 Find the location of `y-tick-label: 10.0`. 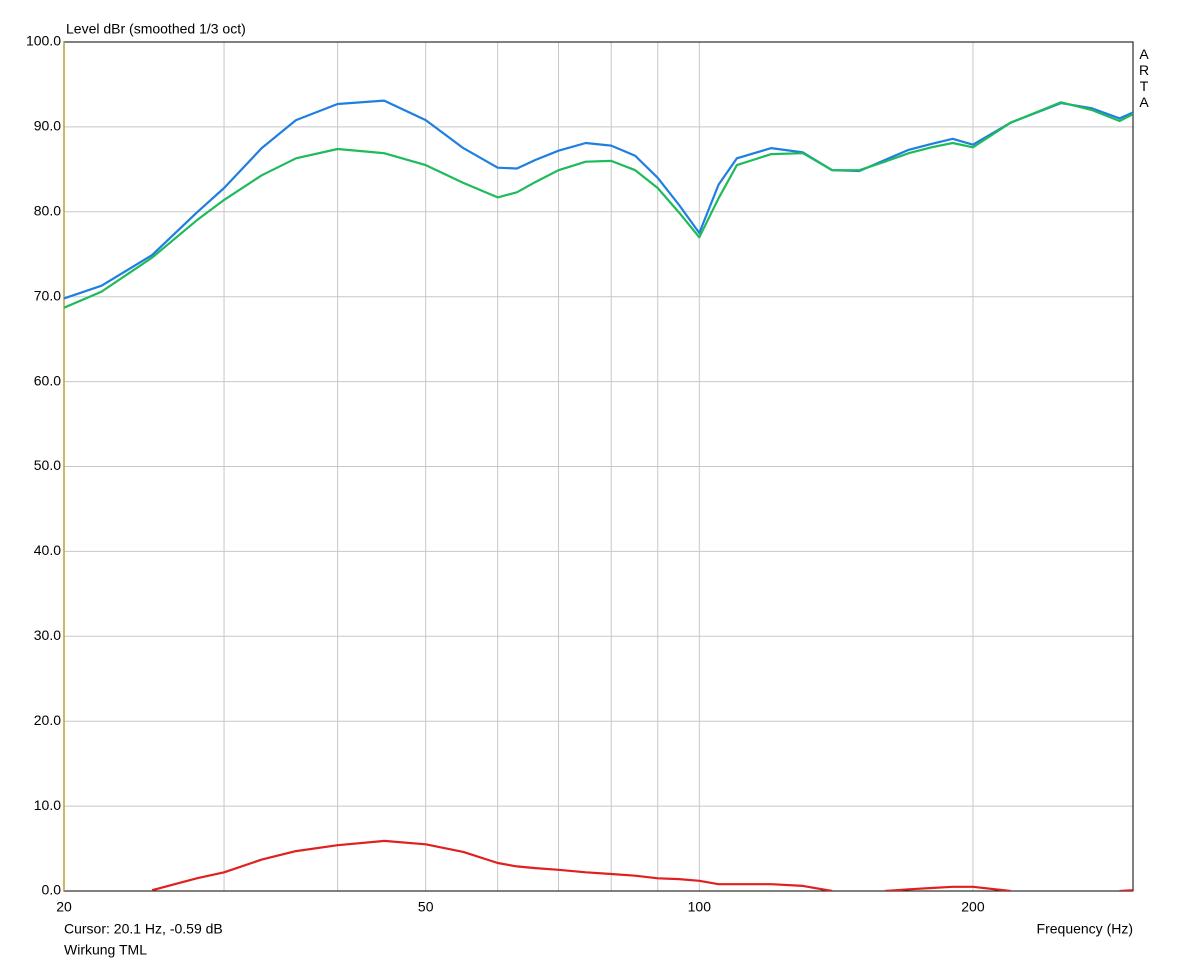

y-tick-label: 10.0 is located at coordinates (47, 805).